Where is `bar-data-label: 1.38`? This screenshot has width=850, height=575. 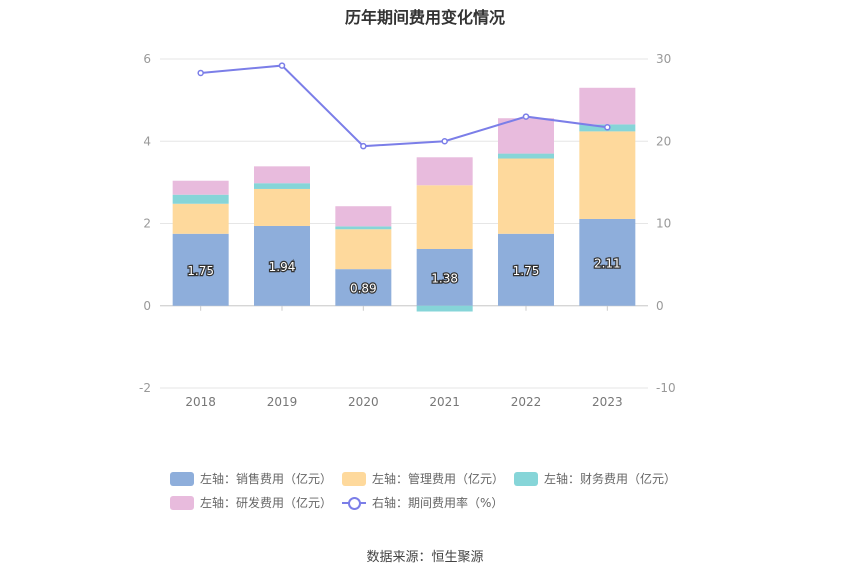
bar-data-label: 1.38 is located at coordinates (444, 278).